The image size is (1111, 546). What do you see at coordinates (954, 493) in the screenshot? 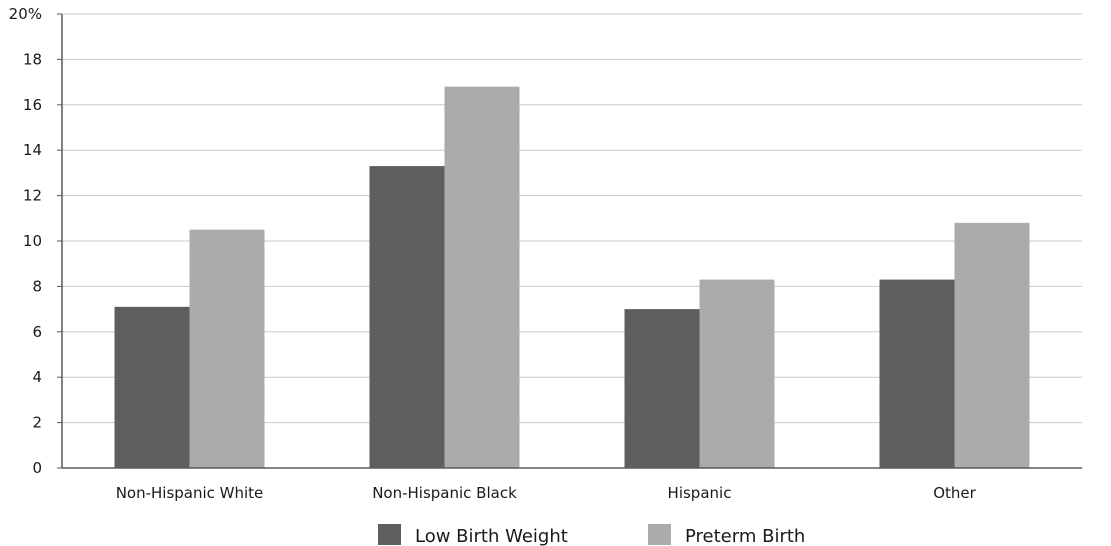
I see `category-label: Other` at bounding box center [954, 493].